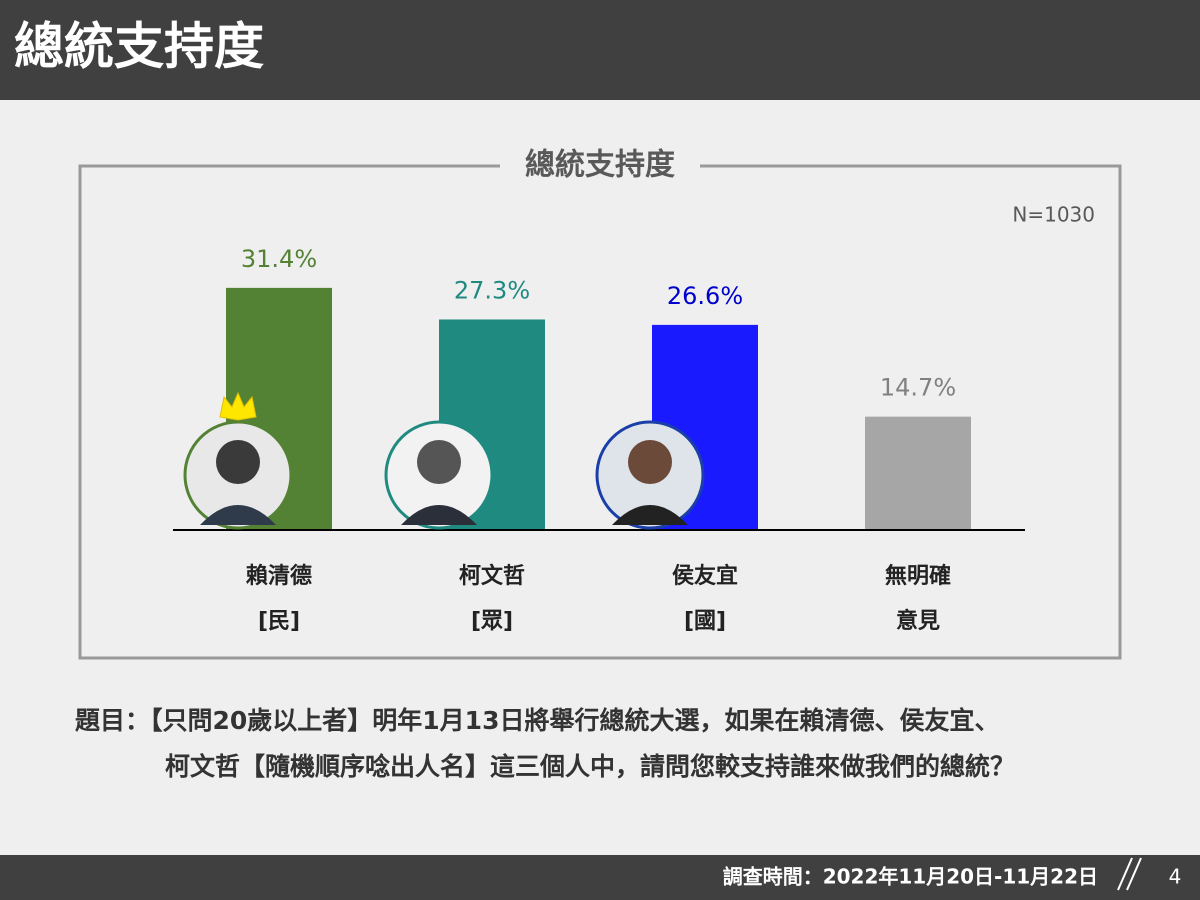 Image resolution: width=1200 pixels, height=900 pixels. Describe the element at coordinates (705, 576) in the screenshot. I see `category-label: 侯友宜` at that location.